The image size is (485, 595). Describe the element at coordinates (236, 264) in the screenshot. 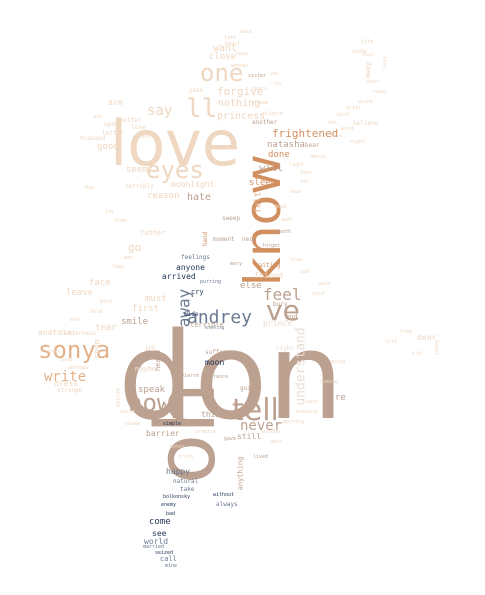

I see `word-mary: mary` at that location.